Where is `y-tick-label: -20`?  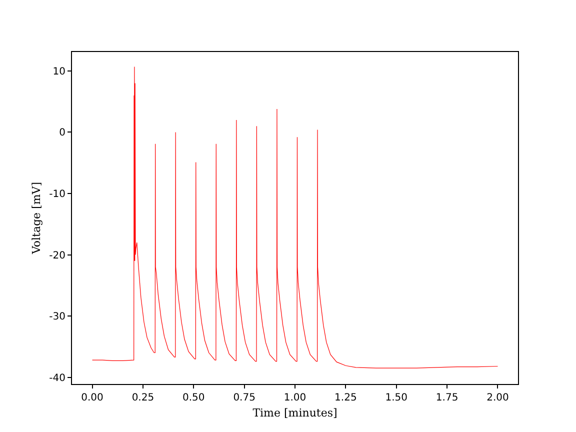 y-tick-label: -20 is located at coordinates (57, 256).